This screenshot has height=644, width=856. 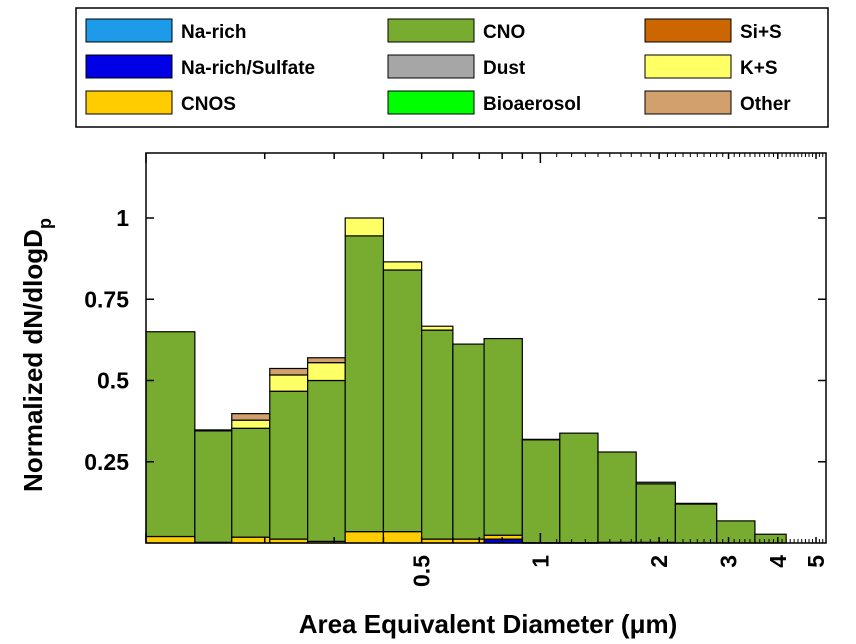 What do you see at coordinates (213, 32) in the screenshot?
I see `legend-label: Na-rich` at bounding box center [213, 32].